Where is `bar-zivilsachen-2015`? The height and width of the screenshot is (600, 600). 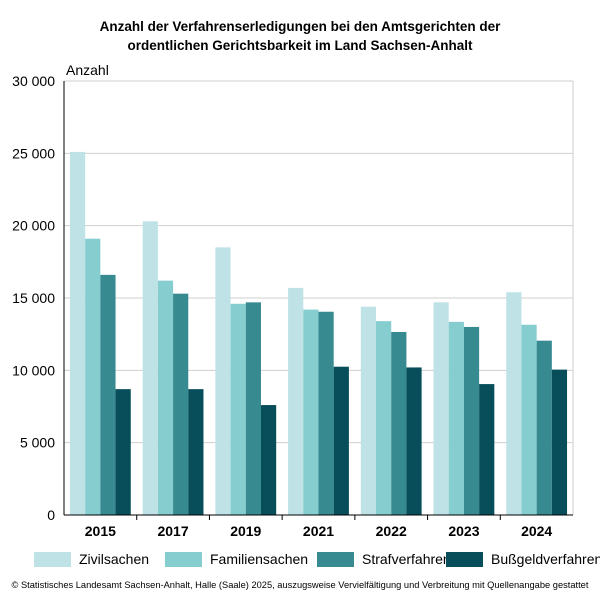
bar-zivilsachen-2015 is located at coordinates (77, 333).